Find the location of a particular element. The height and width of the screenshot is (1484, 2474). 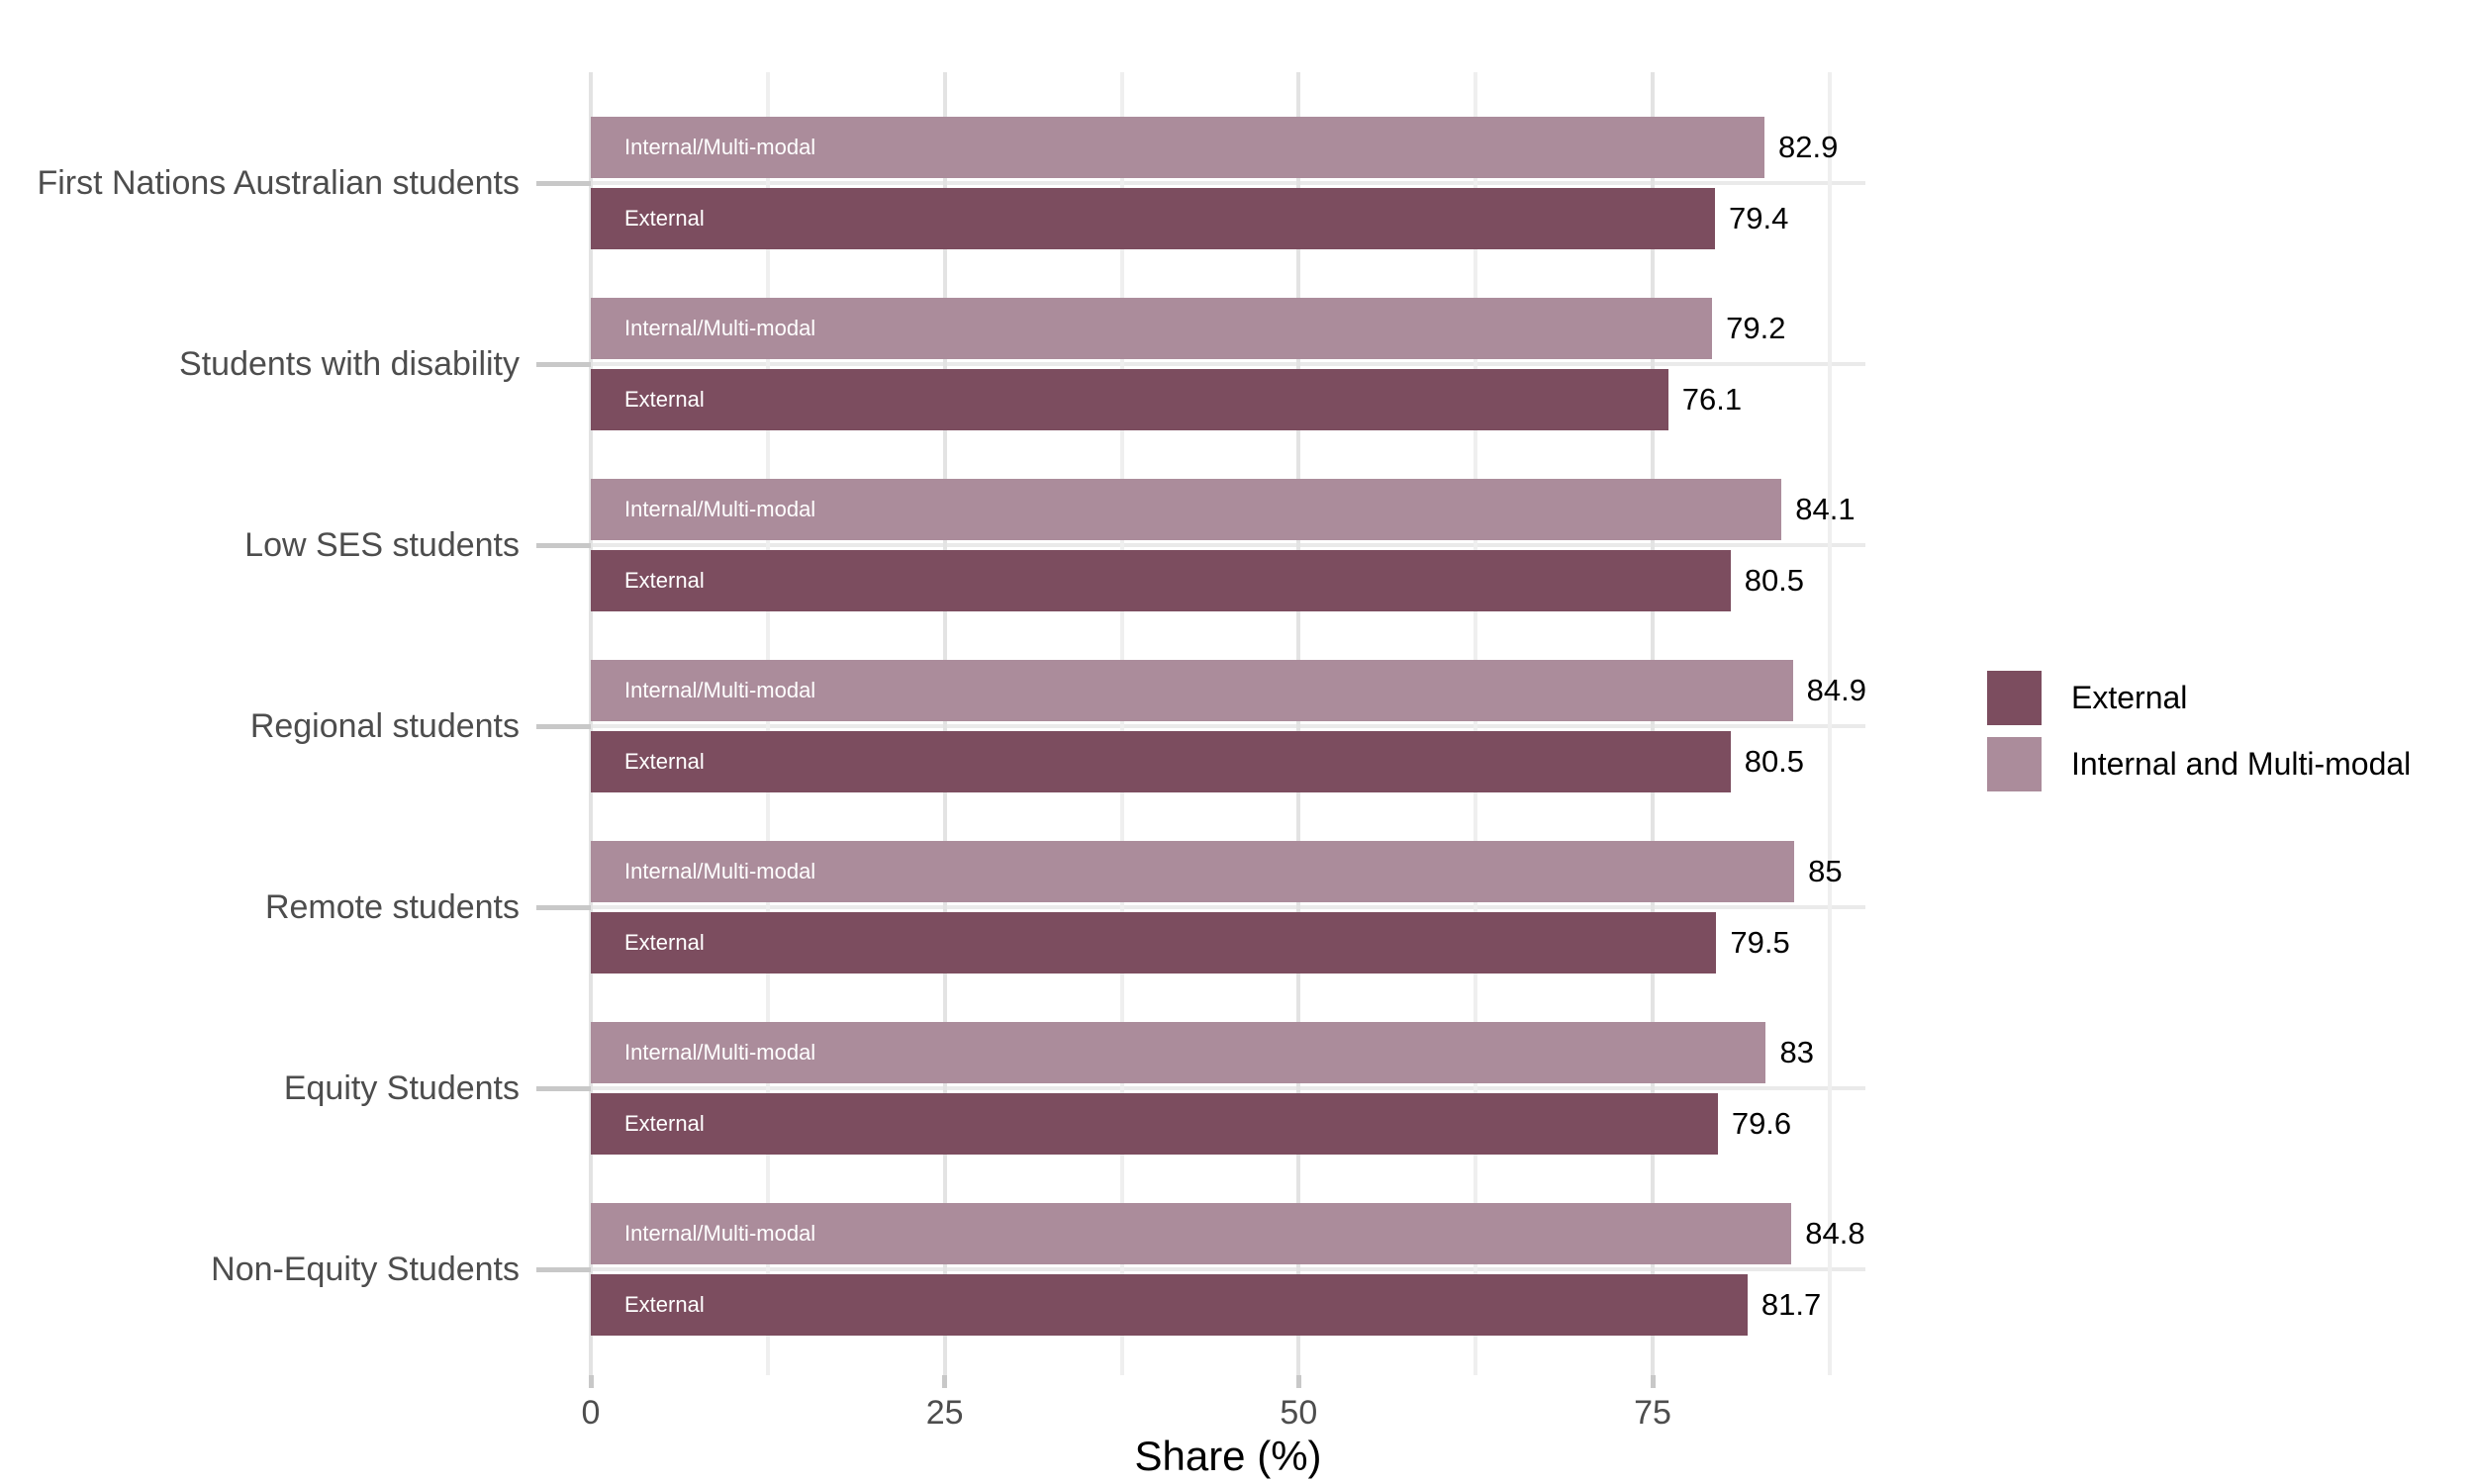

legend-label-internal: Internal and Multi-modal is located at coordinates (2242, 764).